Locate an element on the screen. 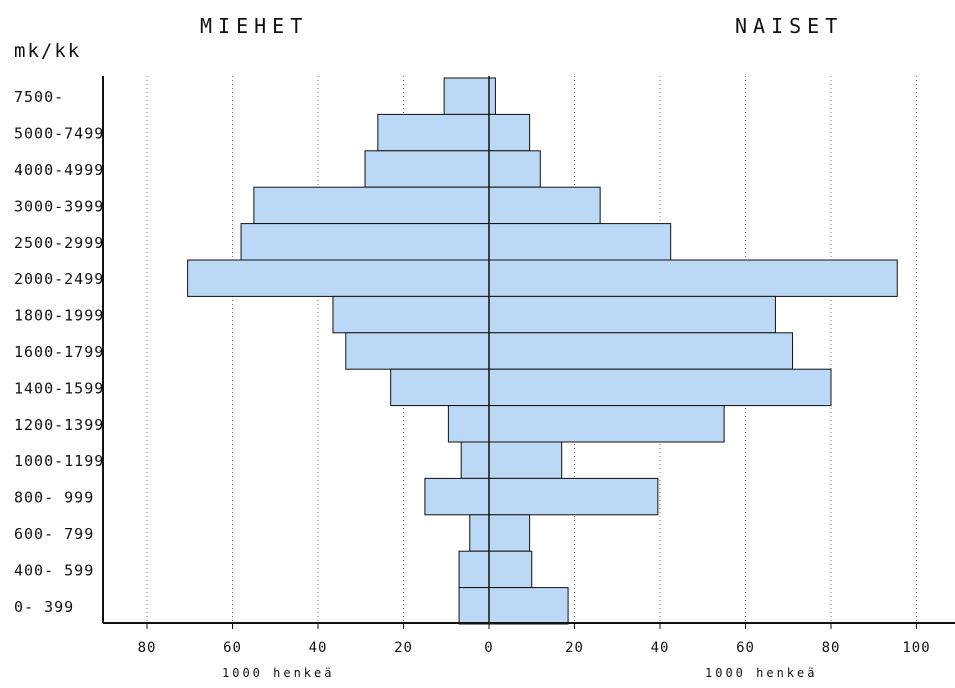 The image size is (955, 688). y-tick-label: 1600-1799 is located at coordinates (59, 352).